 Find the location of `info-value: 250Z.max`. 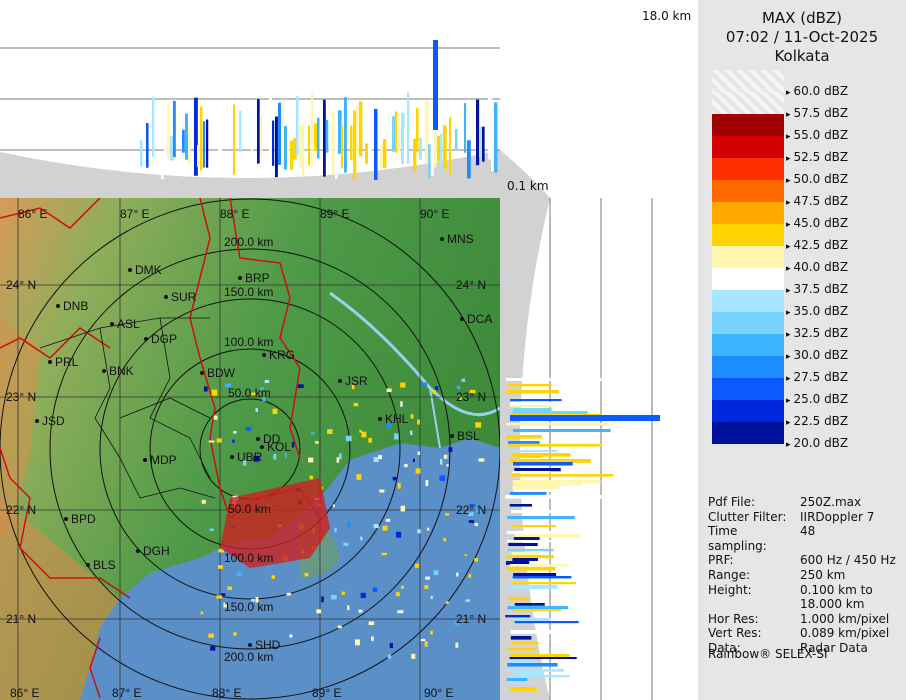

info-value: 250Z.max is located at coordinates (831, 502).